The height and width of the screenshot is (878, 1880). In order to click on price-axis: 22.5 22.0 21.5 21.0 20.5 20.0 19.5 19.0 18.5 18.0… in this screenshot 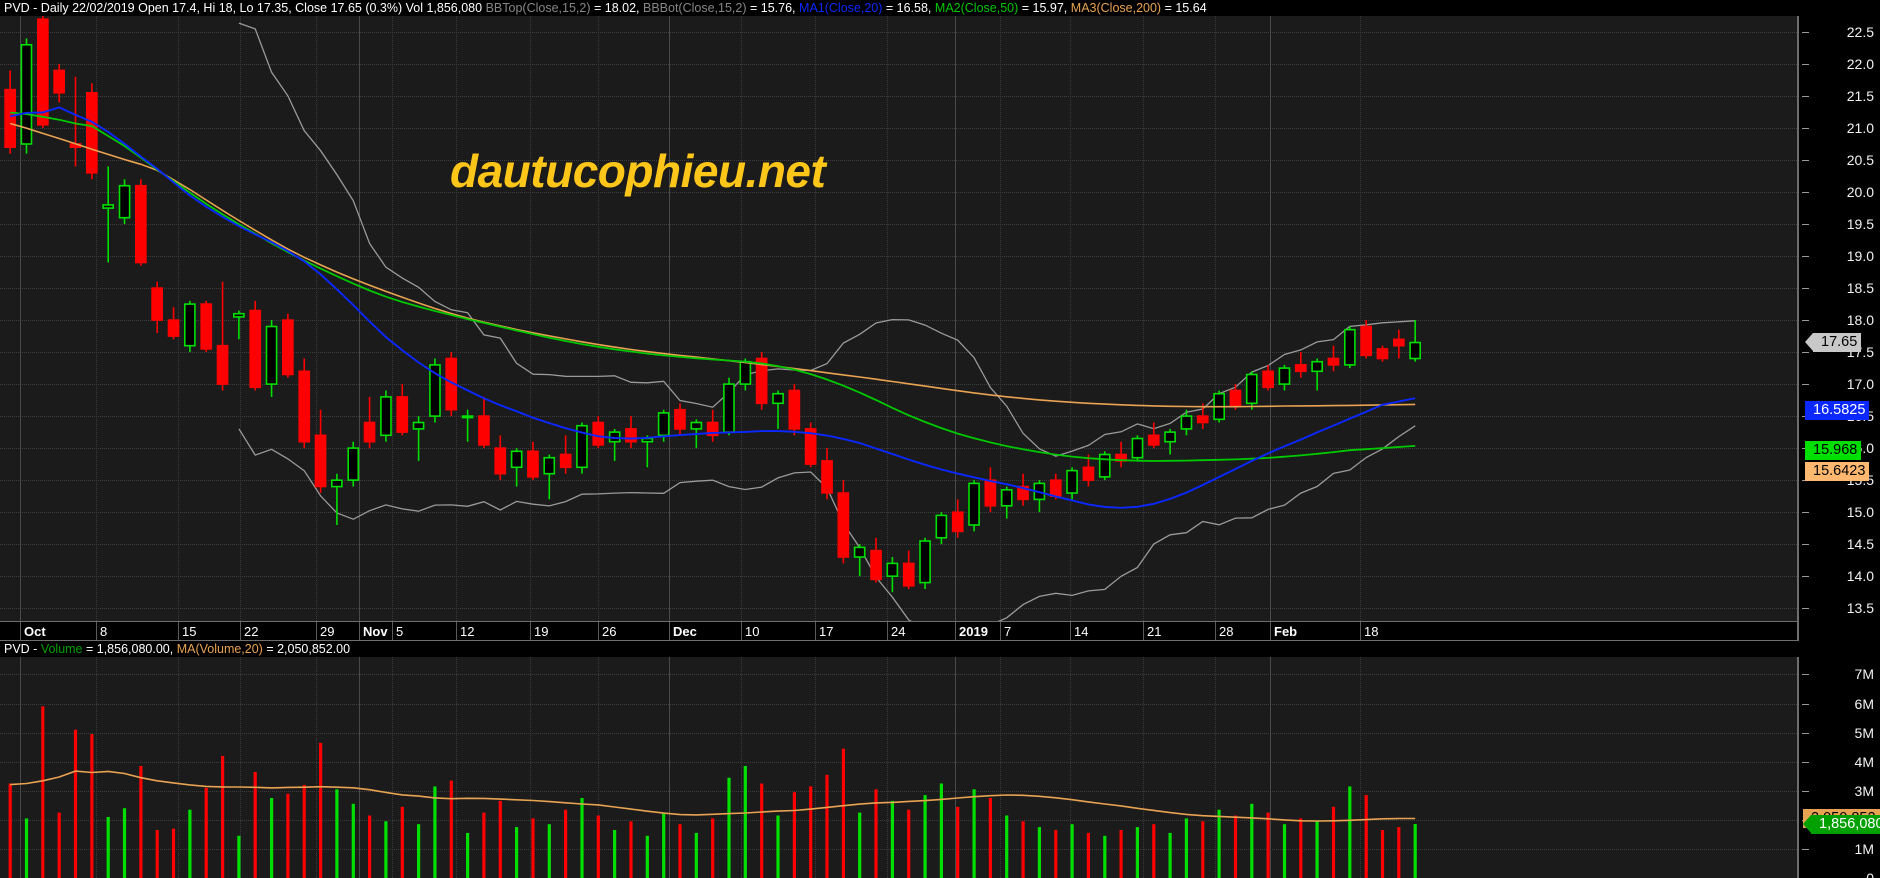, I will do `click(1838, 318)`.